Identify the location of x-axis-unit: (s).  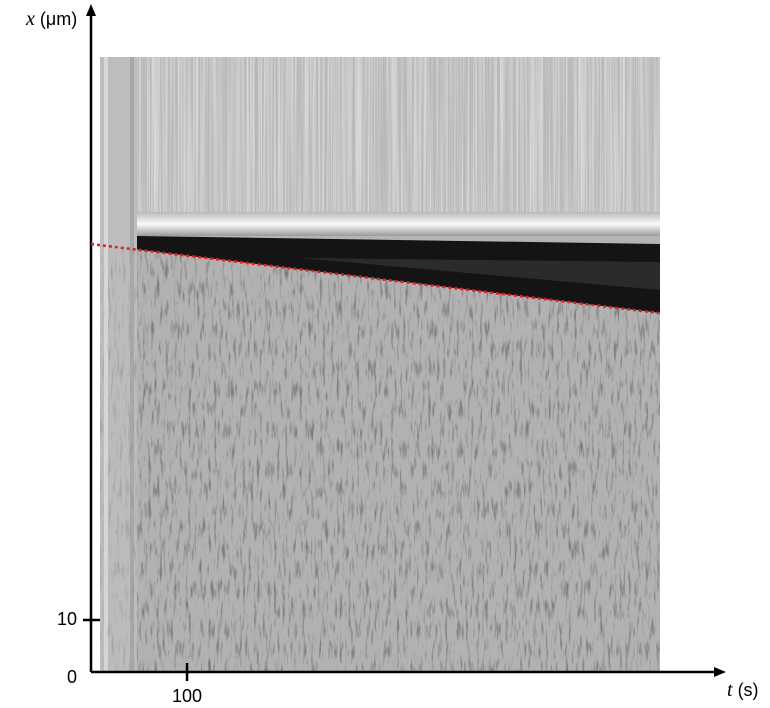
(748, 690).